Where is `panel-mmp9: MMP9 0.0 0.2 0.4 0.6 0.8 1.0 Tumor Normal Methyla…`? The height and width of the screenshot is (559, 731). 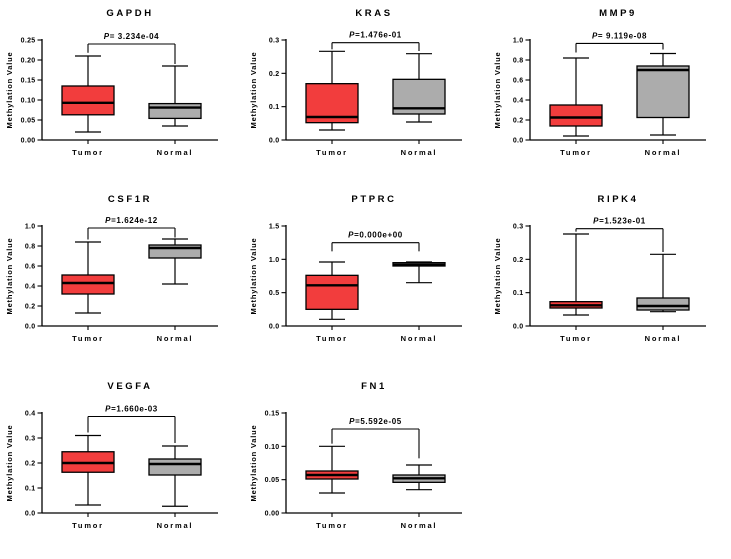 panel-mmp9: MMP9 0.0 0.2 0.4 0.6 0.8 1.0 Tumor Normal Methyla… is located at coordinates (609, 93).